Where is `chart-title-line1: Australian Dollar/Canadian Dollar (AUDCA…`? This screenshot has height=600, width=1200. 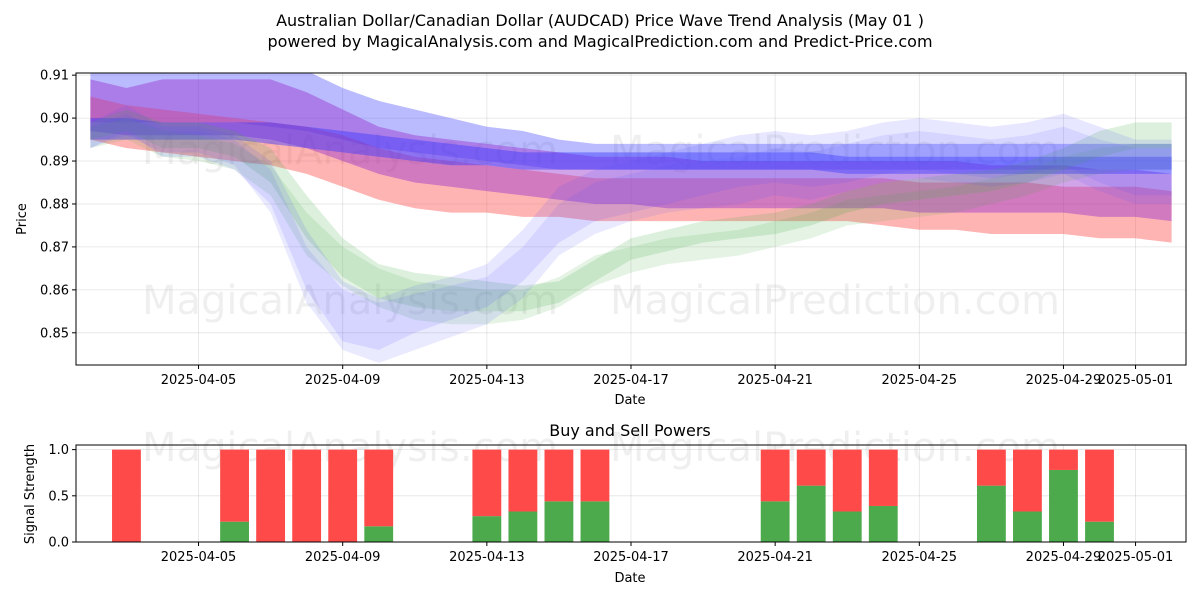 chart-title-line1: Australian Dollar/Canadian Dollar (AUDCA… is located at coordinates (600, 20).